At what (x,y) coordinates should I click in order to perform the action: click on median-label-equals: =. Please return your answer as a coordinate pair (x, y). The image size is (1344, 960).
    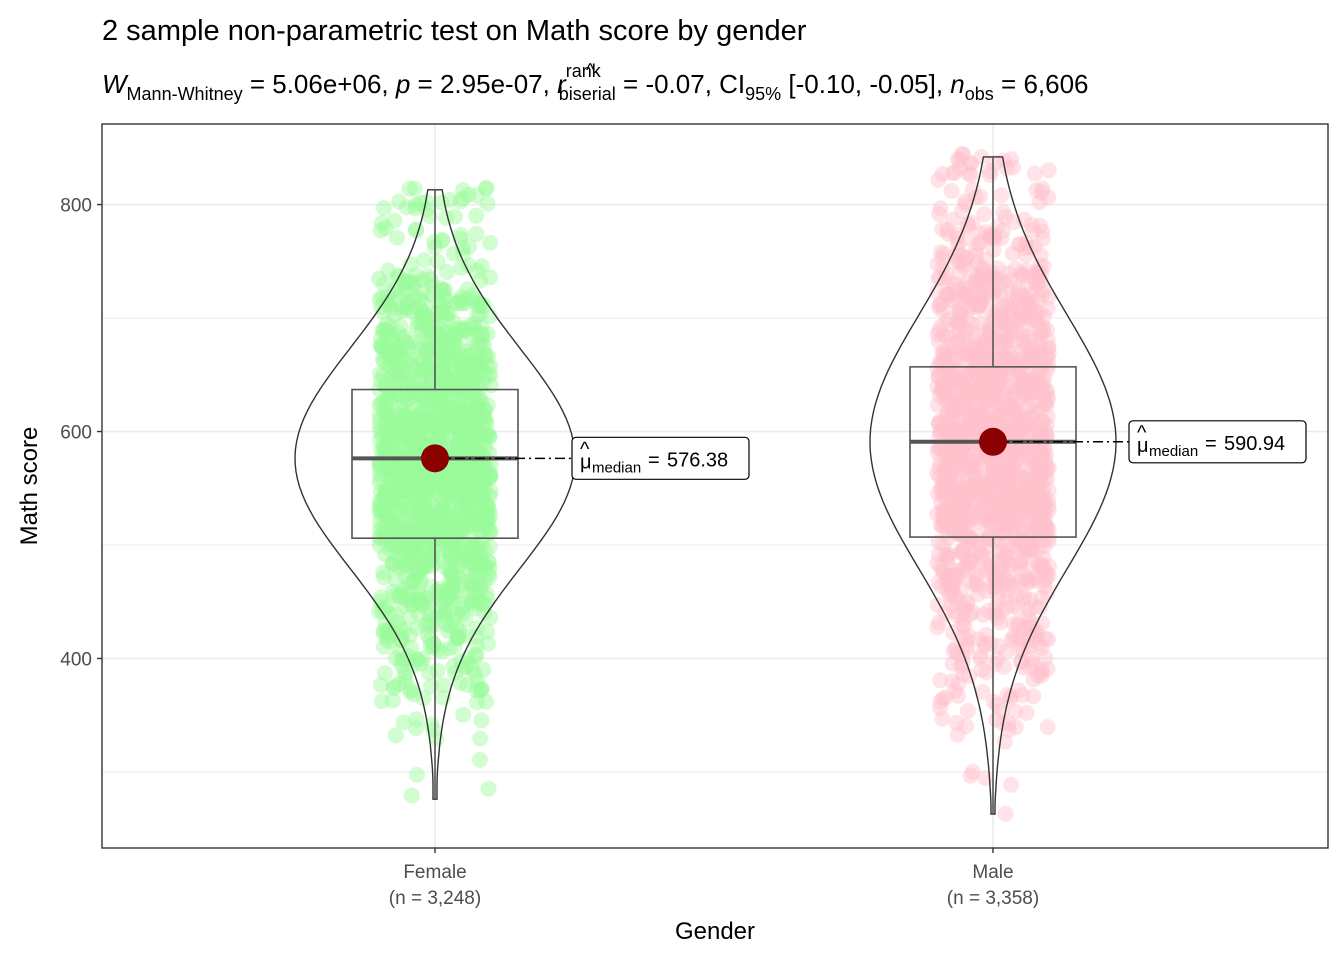
    Looking at the image, I should click on (1211, 444).